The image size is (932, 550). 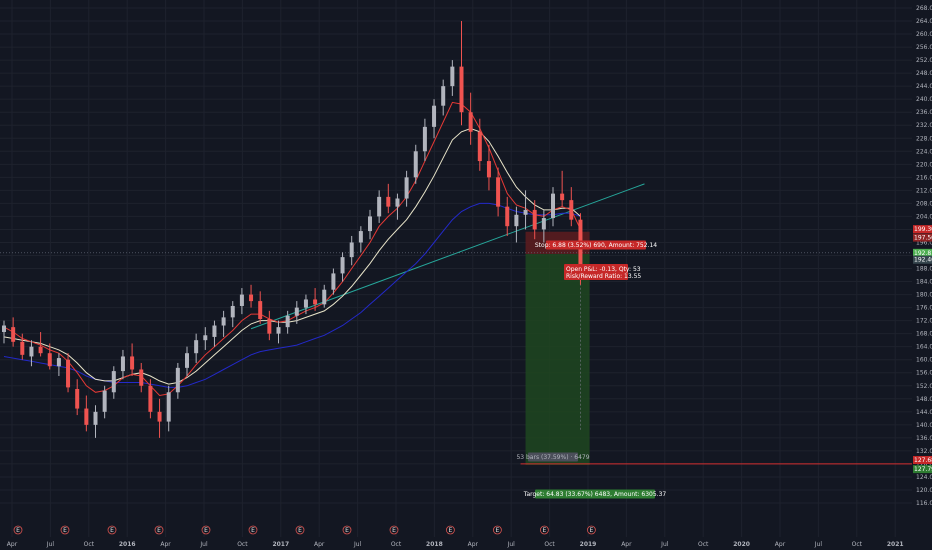 I want to click on y-tick-label: 212.00, so click(x=924, y=190).